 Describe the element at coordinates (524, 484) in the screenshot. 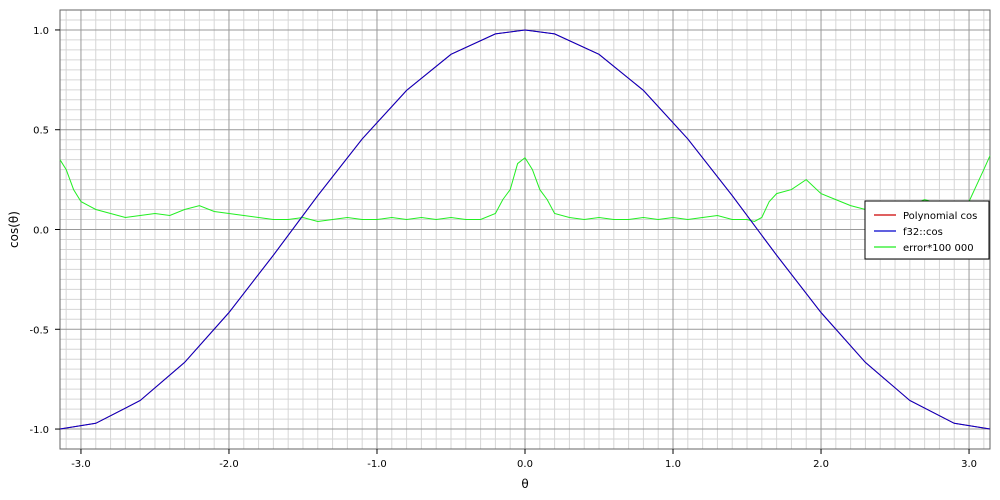

I see `x-axis-title: θ` at that location.